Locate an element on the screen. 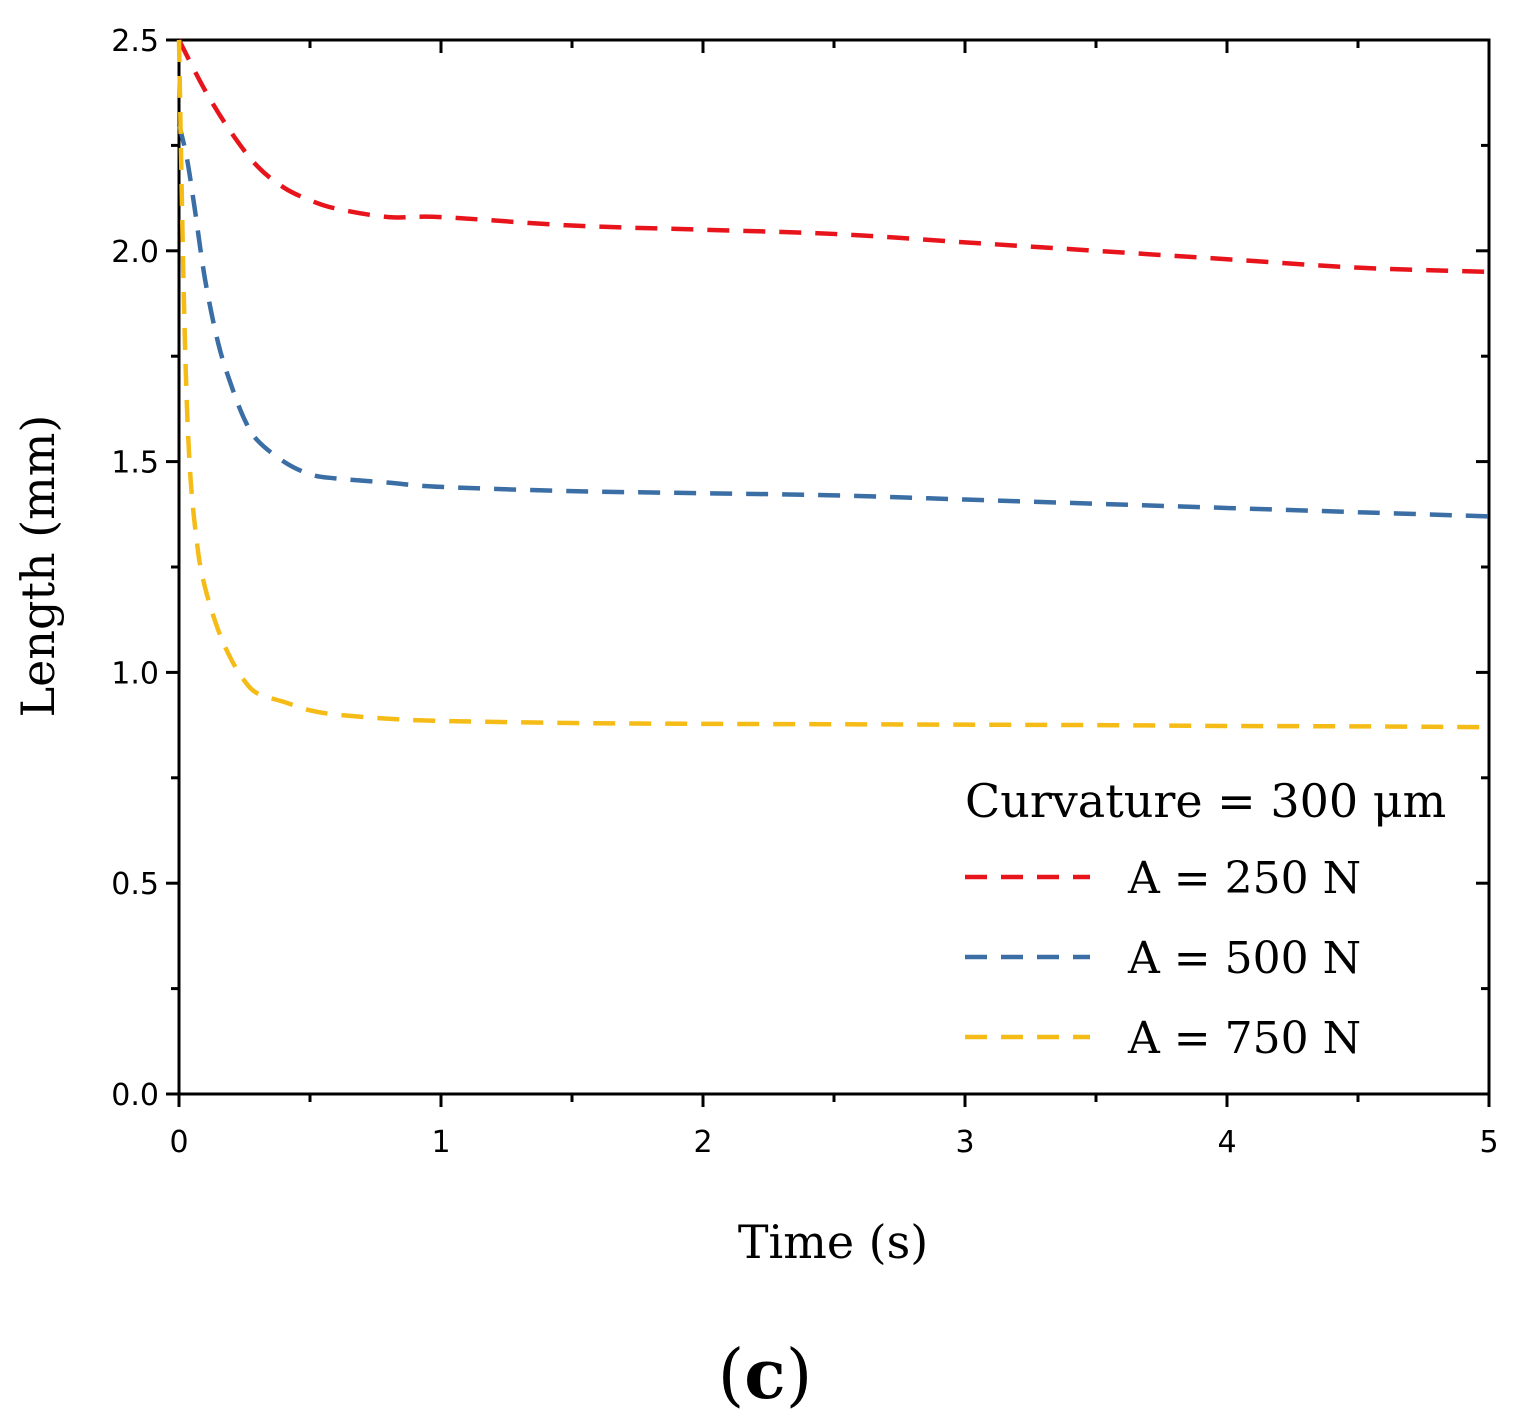  x-tick-label: 5 is located at coordinates (1488, 1142).